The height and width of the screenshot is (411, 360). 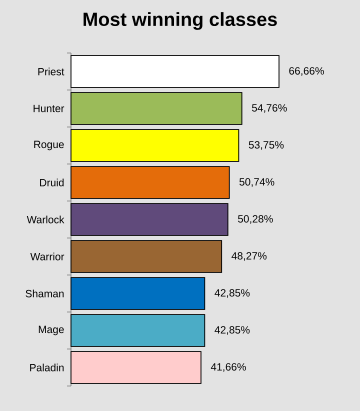 I want to click on y-tick-label: Warrior, so click(x=47, y=256).